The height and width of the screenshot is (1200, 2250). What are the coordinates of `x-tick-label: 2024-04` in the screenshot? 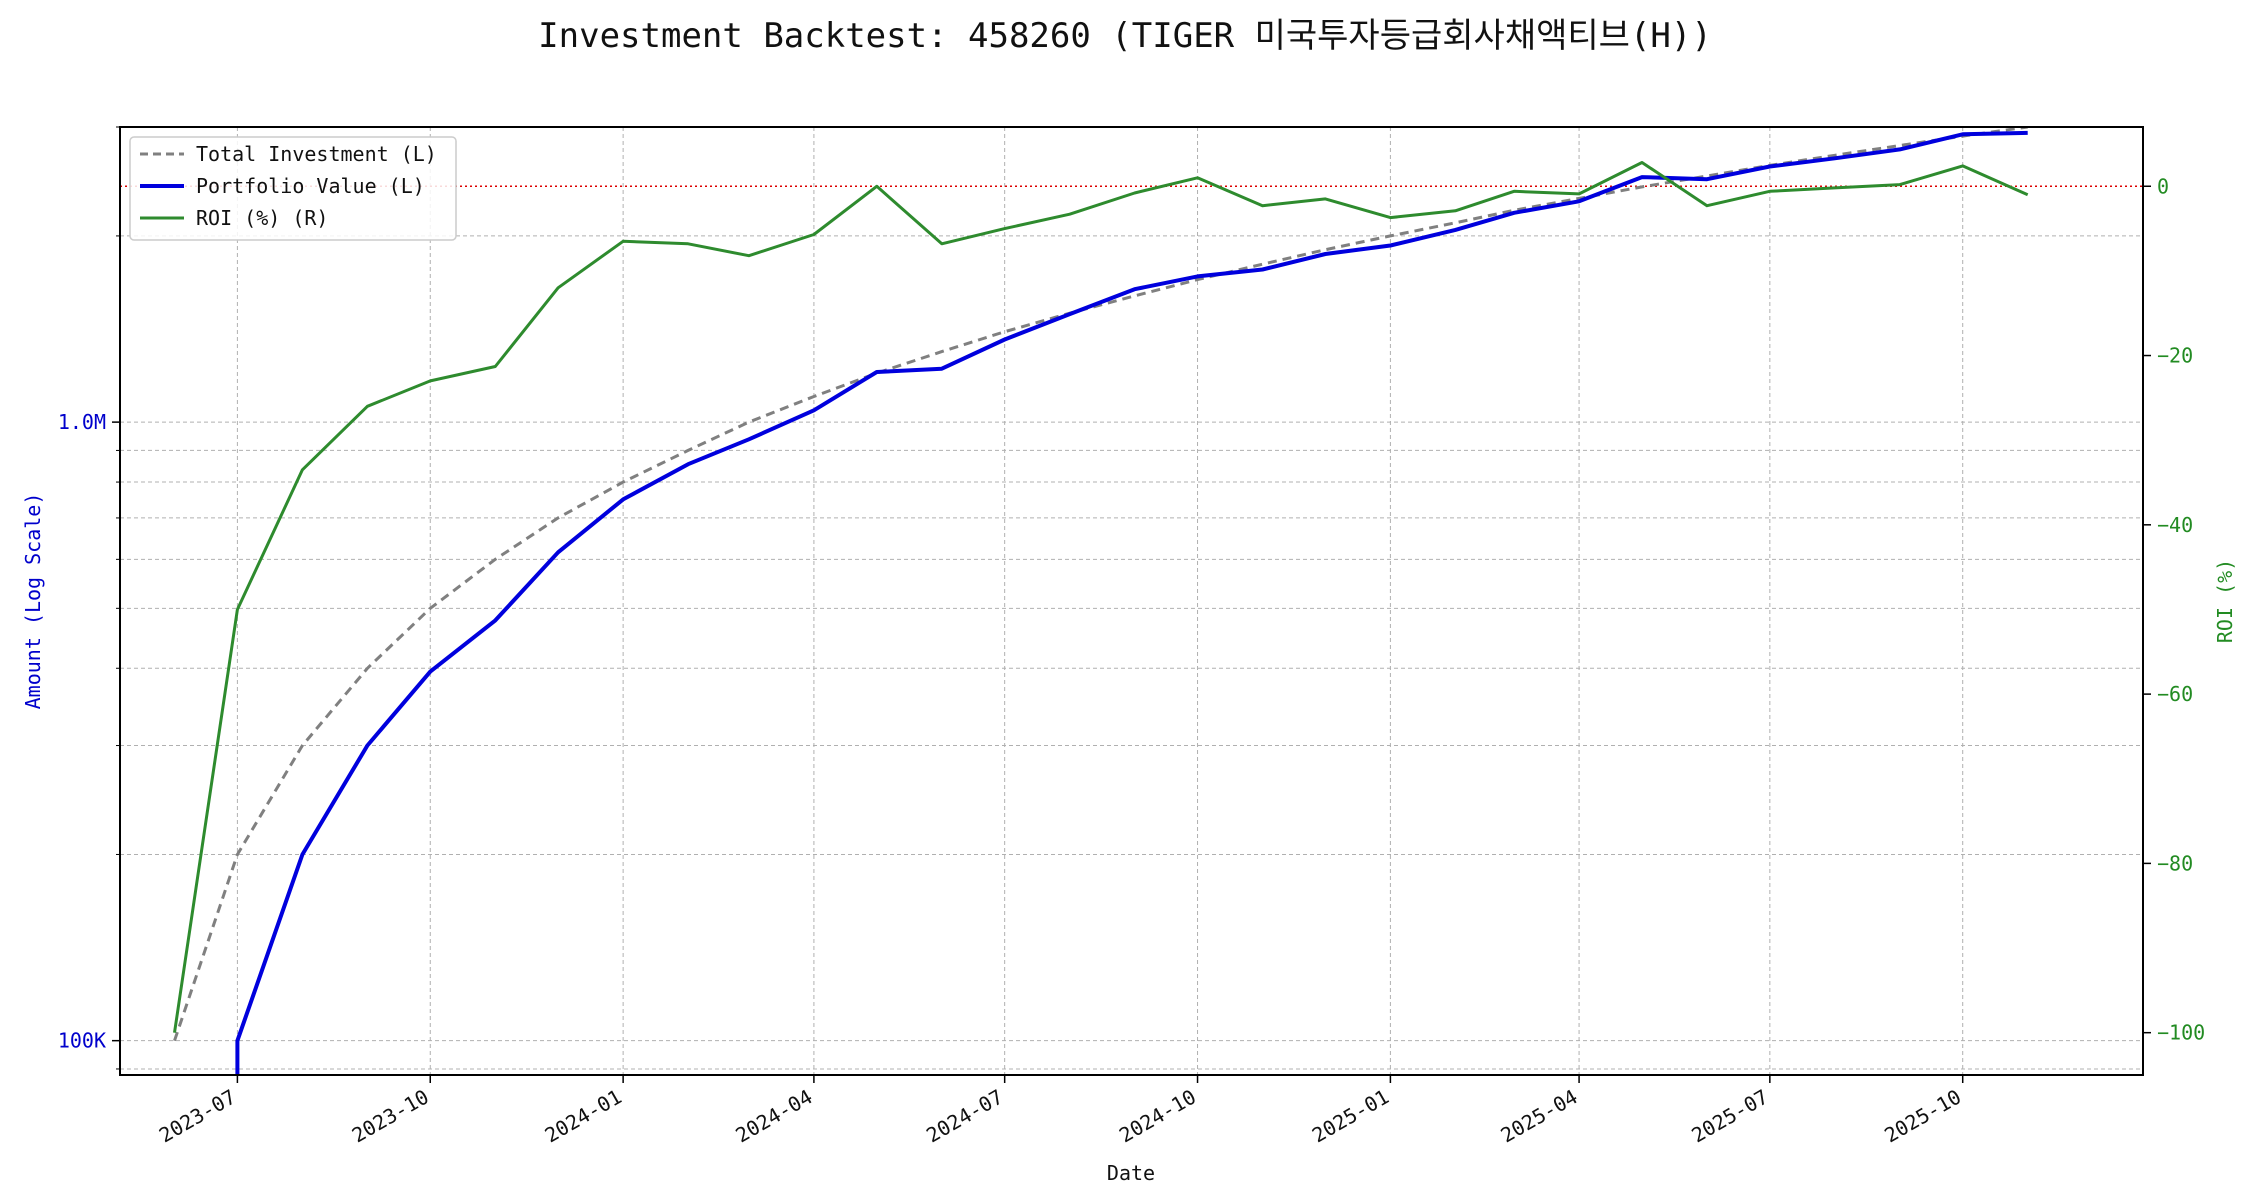 It's located at (773, 1116).